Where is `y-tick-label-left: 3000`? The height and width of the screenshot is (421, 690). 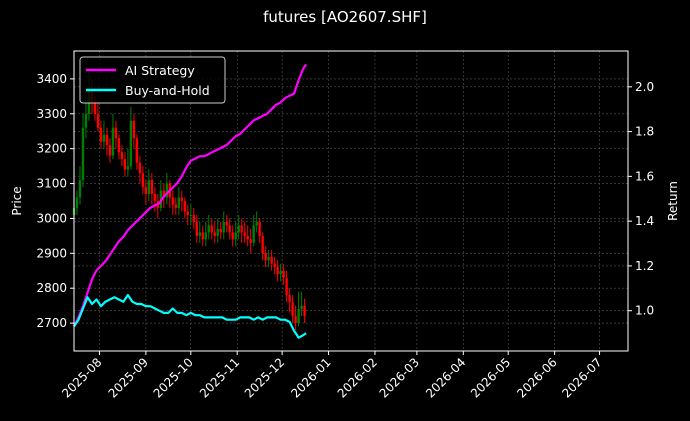
y-tick-label-left: 3000 is located at coordinates (51, 218).